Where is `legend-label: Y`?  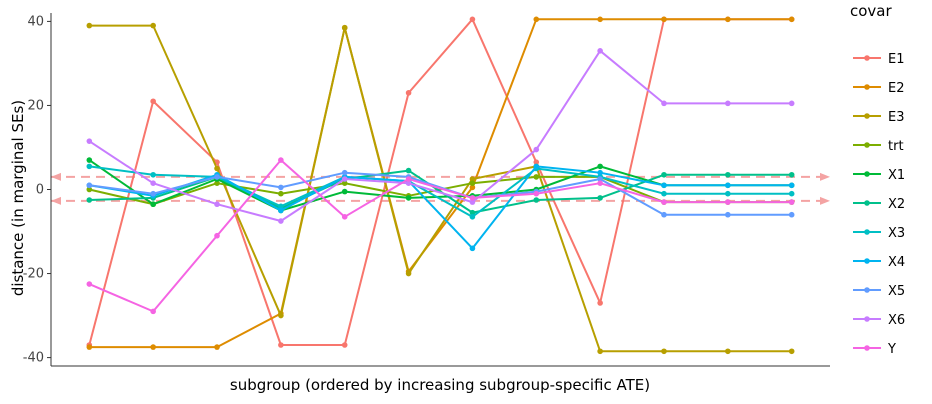 legend-label: Y is located at coordinates (891, 349).